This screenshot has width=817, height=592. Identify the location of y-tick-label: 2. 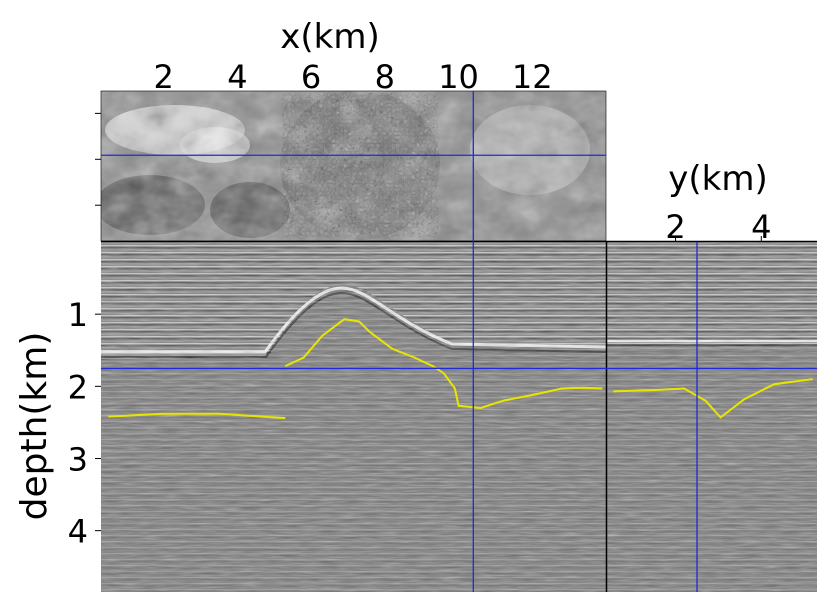
(675, 227).